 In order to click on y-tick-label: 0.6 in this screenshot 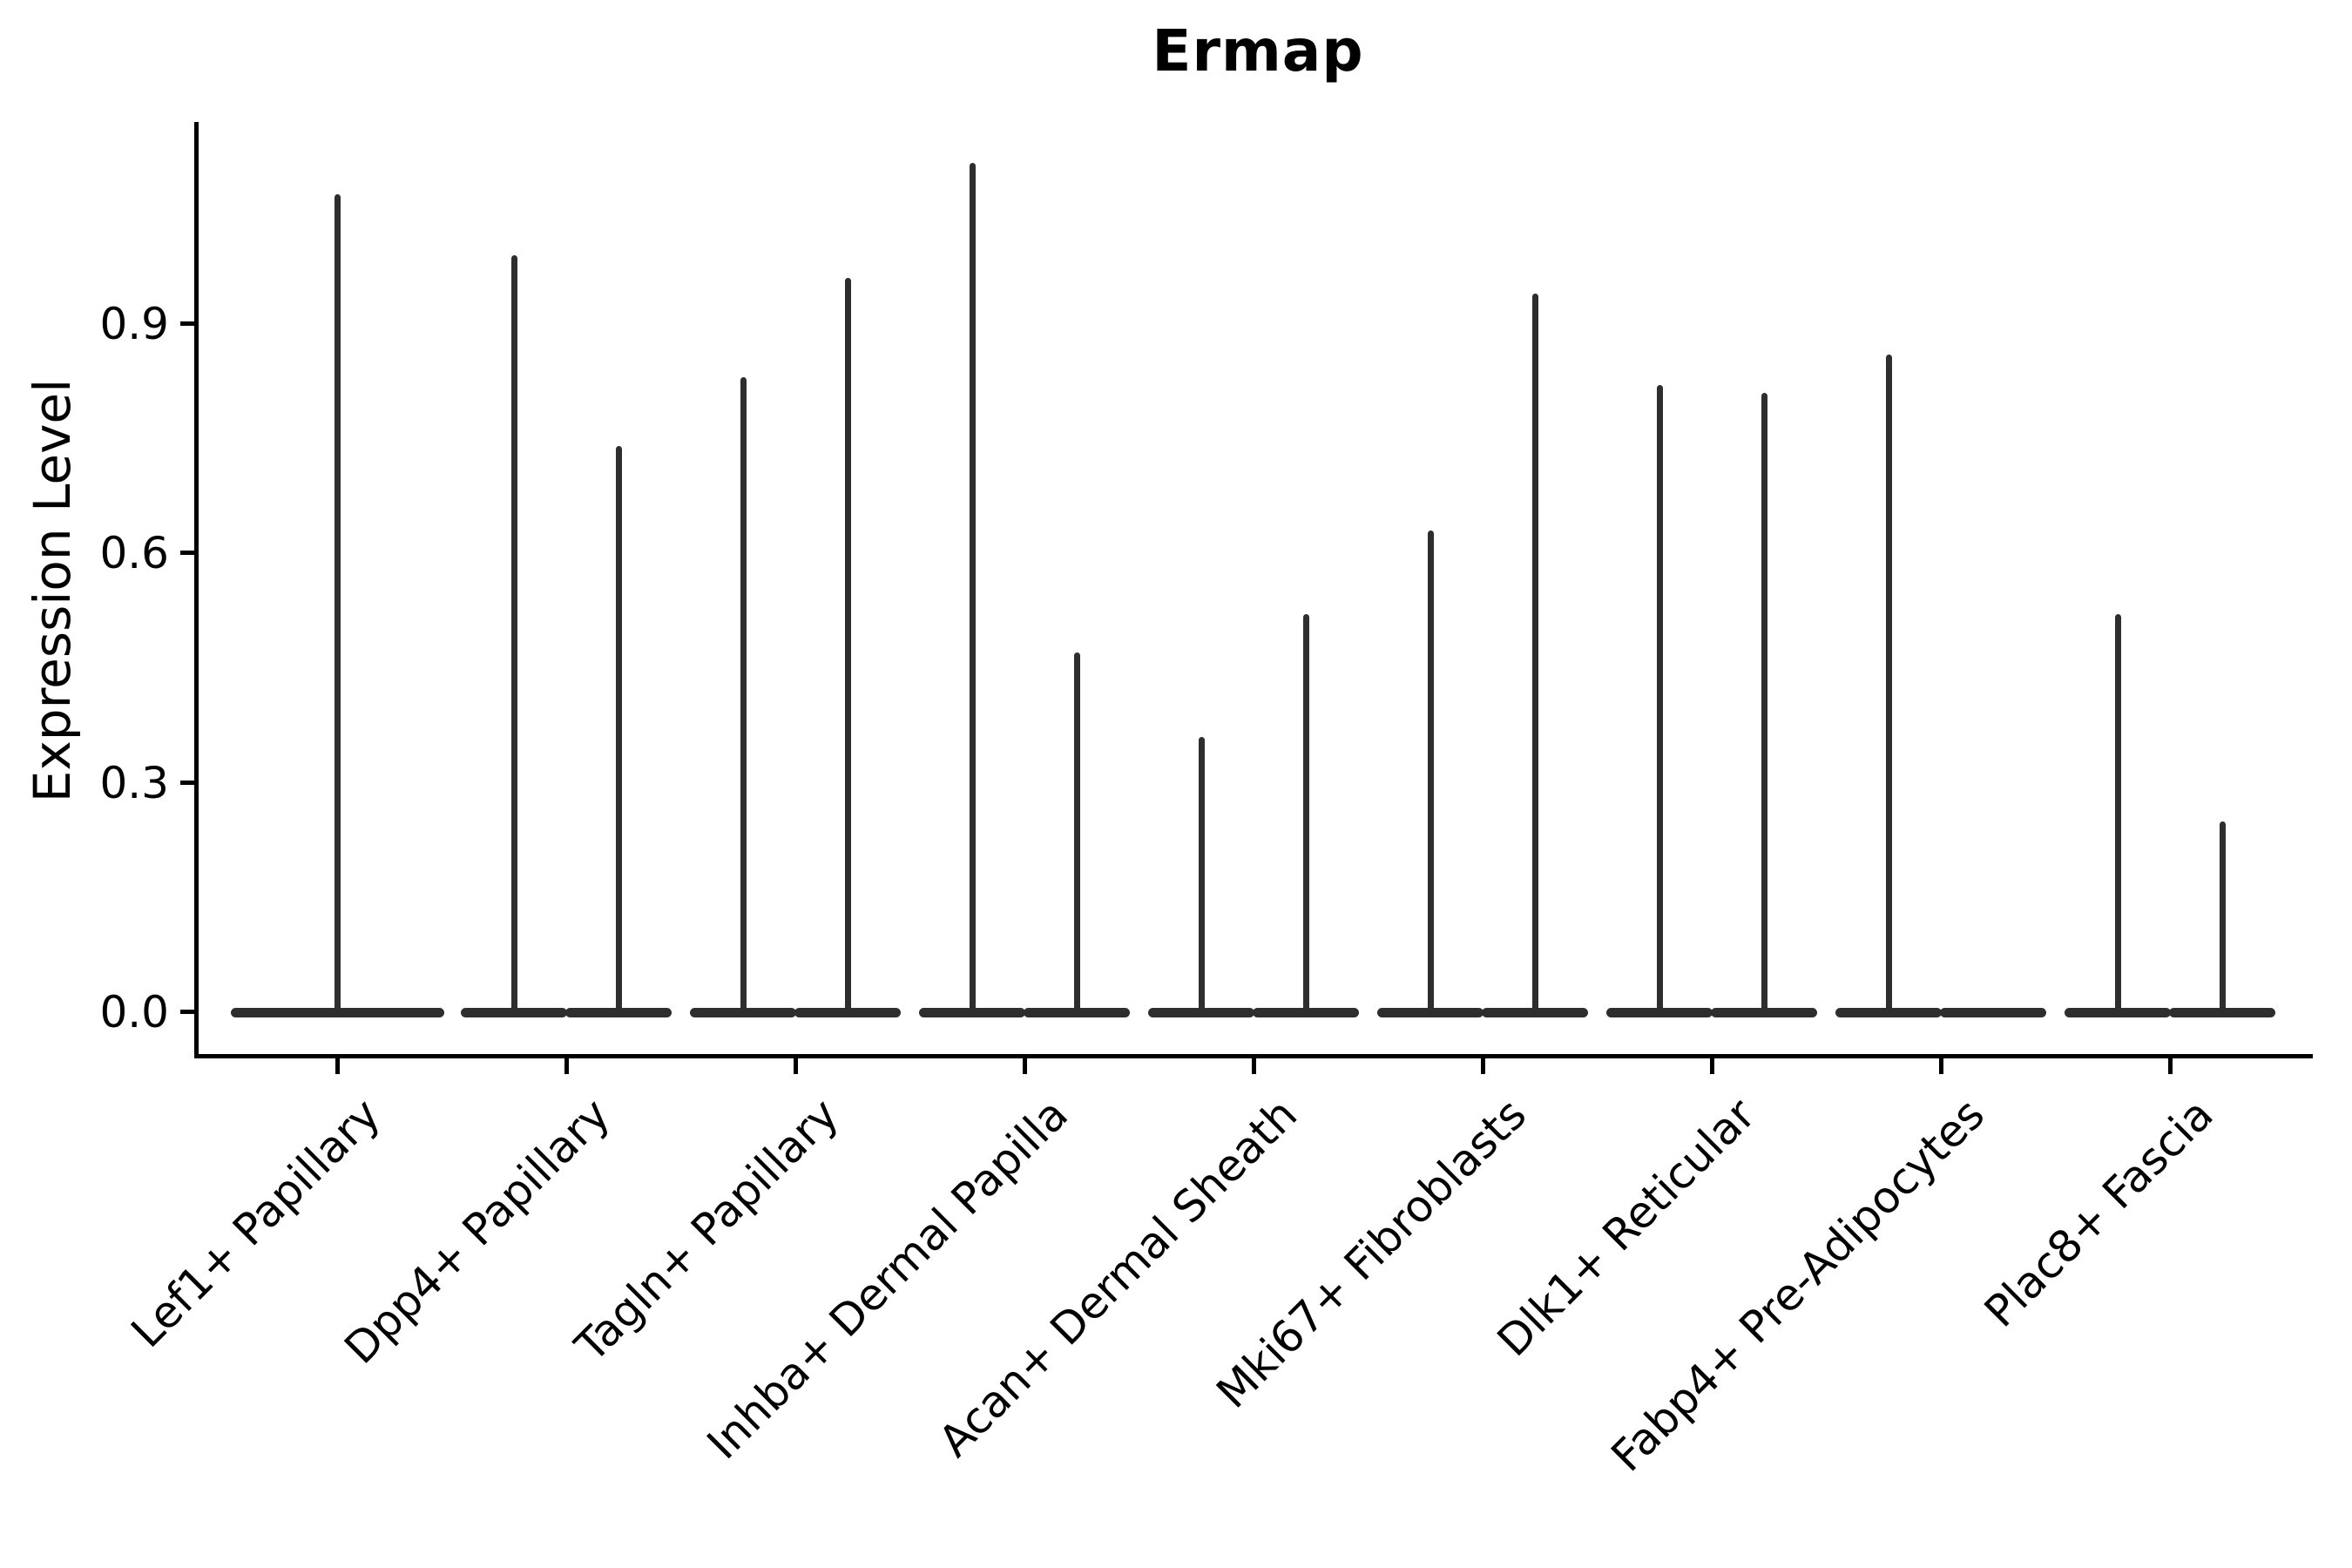, I will do `click(134, 554)`.